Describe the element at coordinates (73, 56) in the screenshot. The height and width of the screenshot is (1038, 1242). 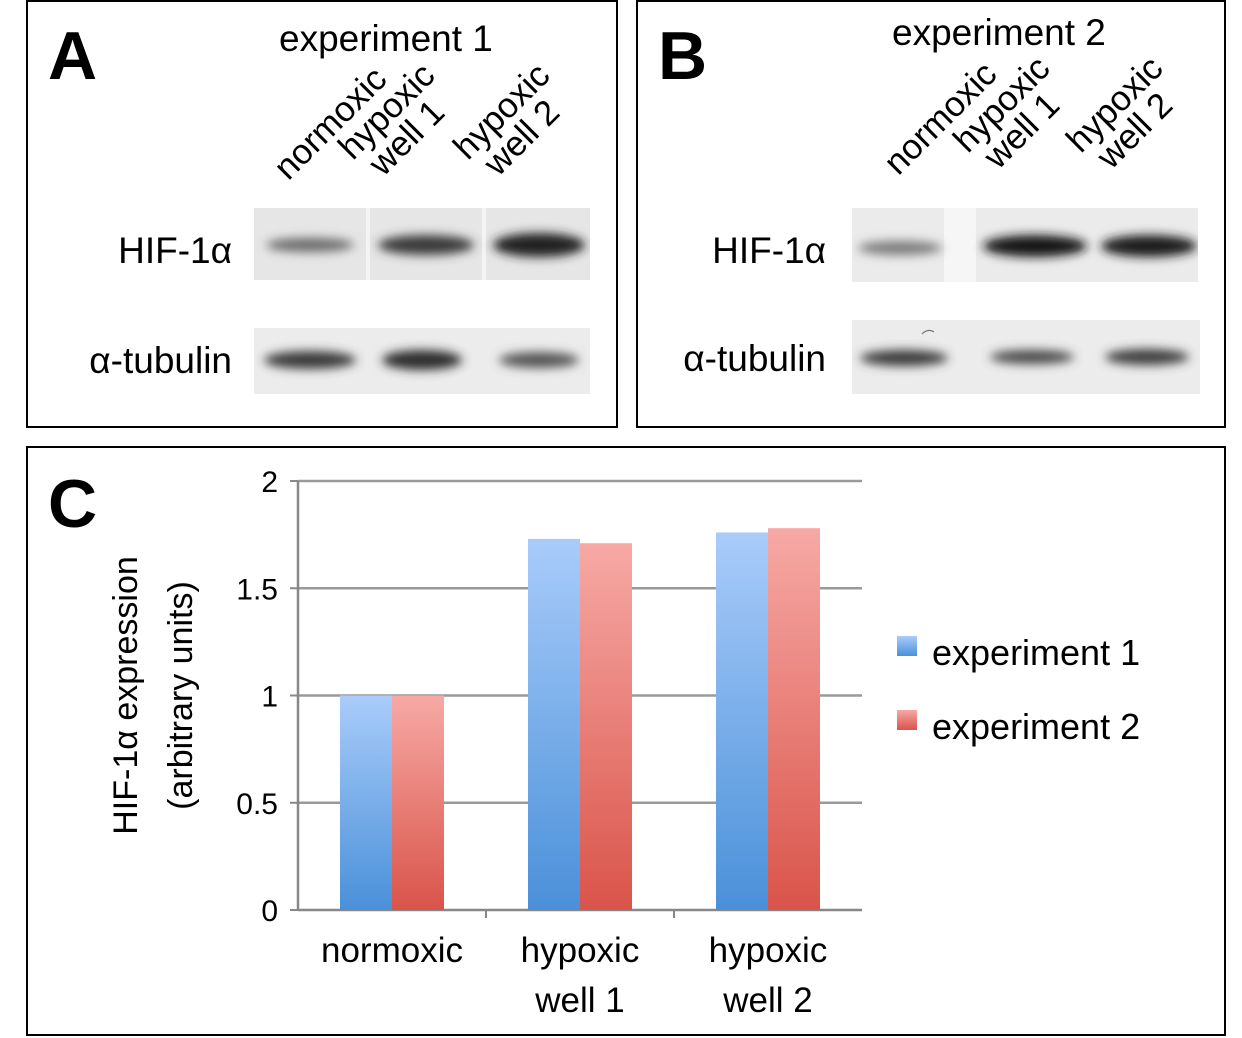
I see `panel-letter-a: A` at that location.